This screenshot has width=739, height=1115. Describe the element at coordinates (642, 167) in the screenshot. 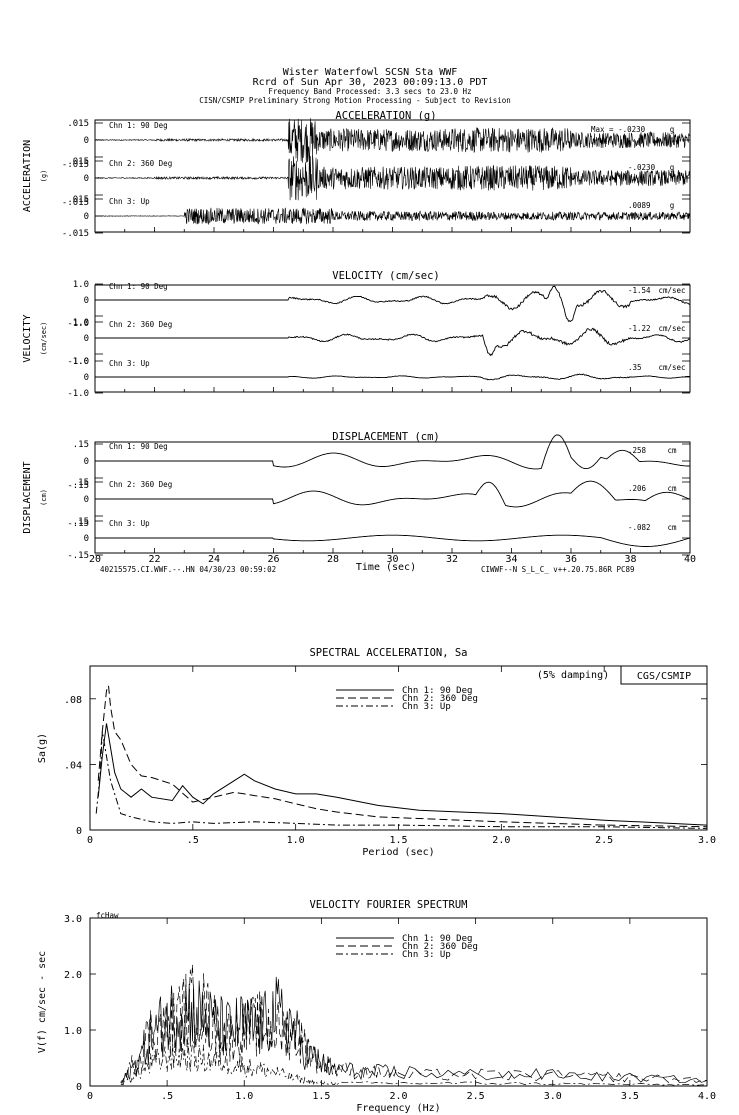

I see `peak-value: -.0230` at that location.